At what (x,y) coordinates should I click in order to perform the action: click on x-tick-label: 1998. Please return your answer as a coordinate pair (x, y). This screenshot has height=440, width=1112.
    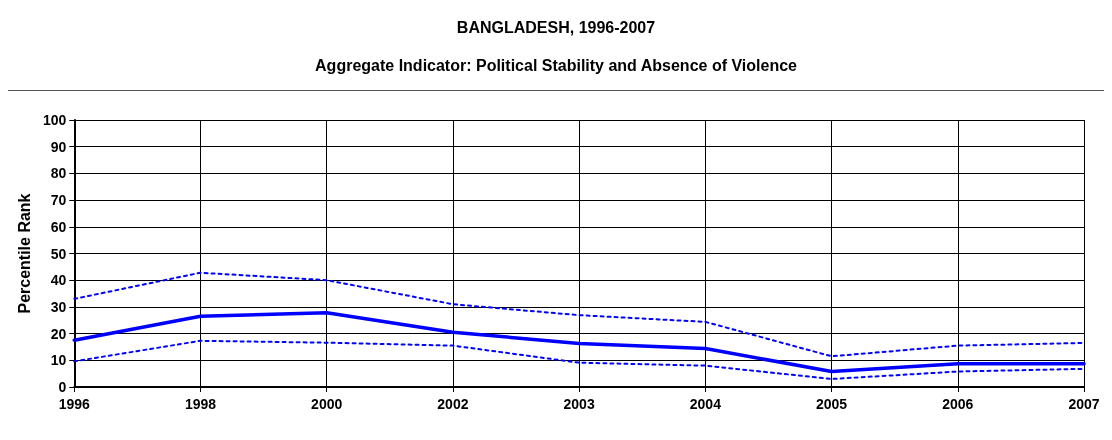
    Looking at the image, I should click on (200, 404).